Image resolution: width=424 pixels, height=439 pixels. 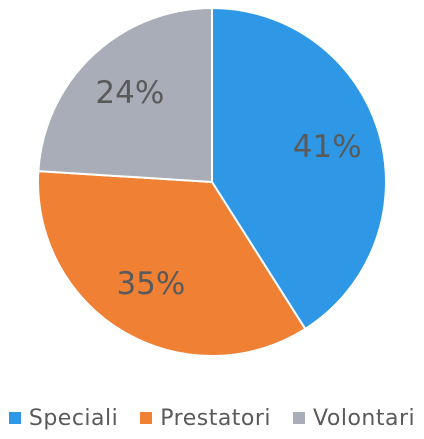 What do you see at coordinates (299, 418) in the screenshot?
I see `legend-swatch-volontari` at bounding box center [299, 418].